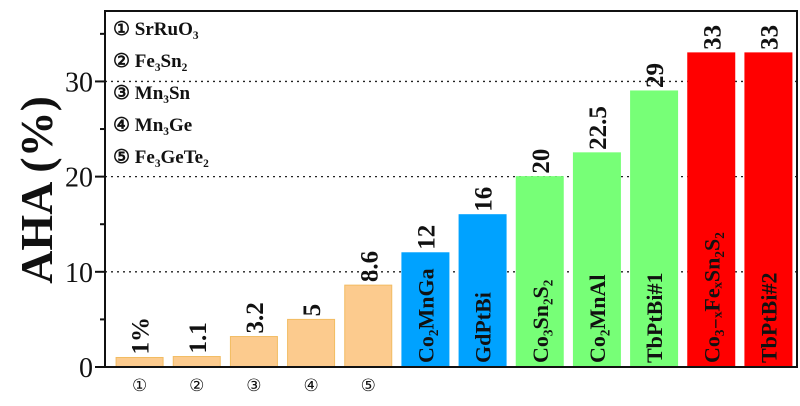 The width and height of the screenshot is (800, 406). Describe the element at coordinates (152, 93) in the screenshot. I see `legend-item: ③ Mn₃Sn` at that location.